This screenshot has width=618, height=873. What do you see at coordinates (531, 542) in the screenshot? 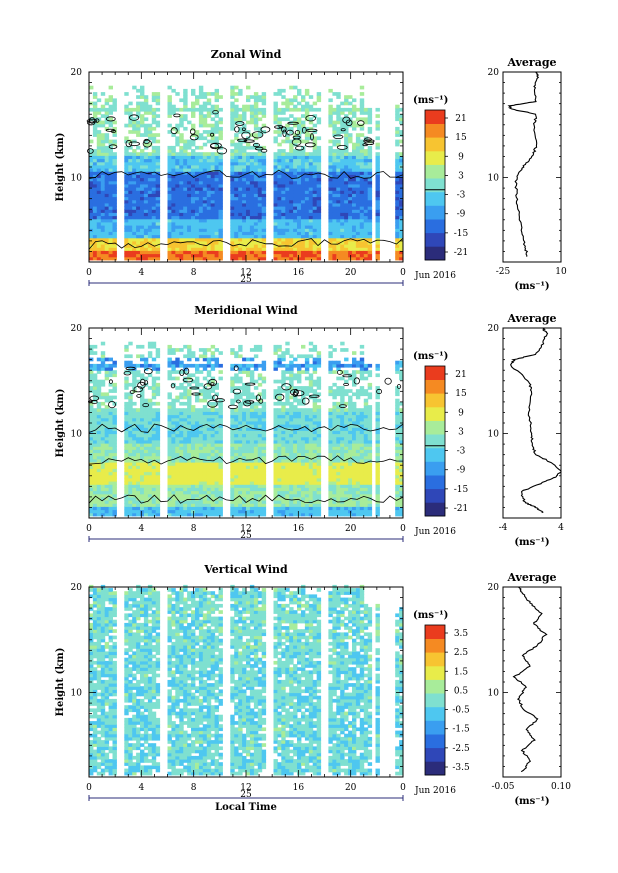
I see `profile-unit: (ms⁻¹)` at bounding box center [531, 542].